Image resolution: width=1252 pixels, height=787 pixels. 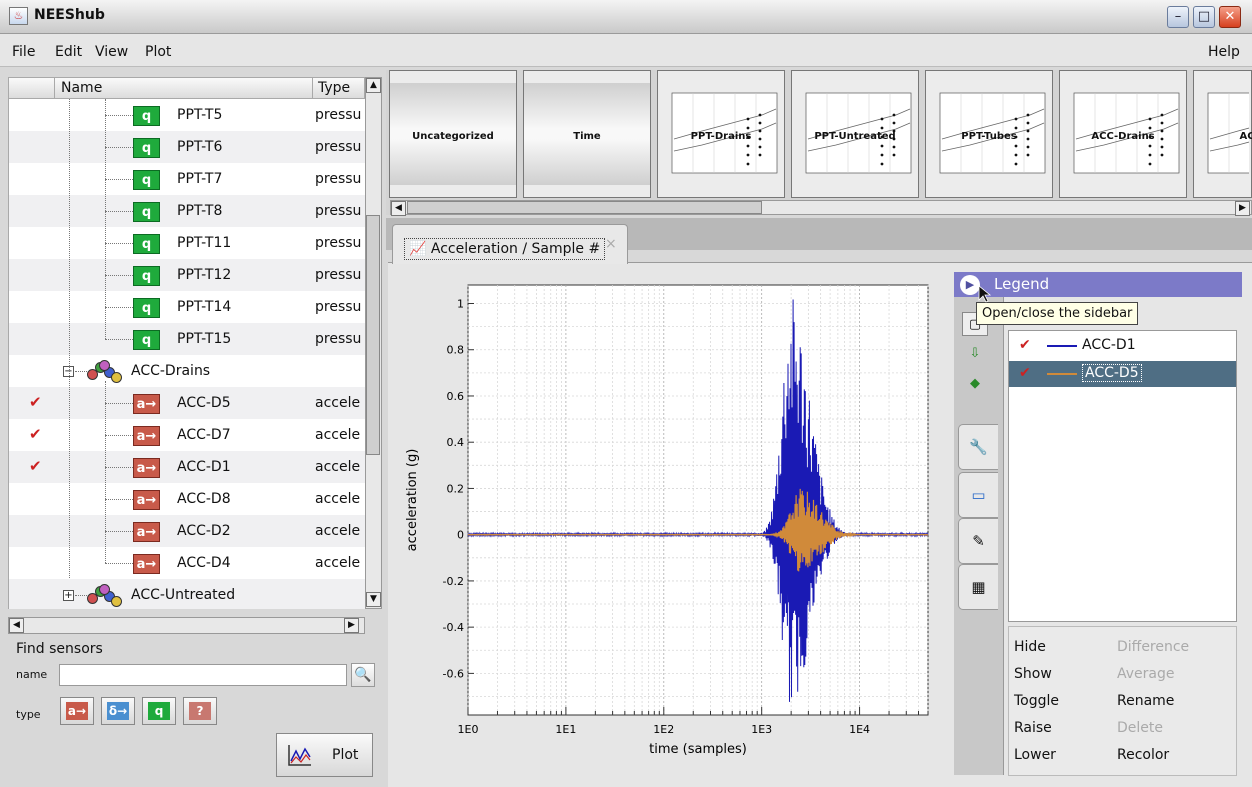 I want to click on tree-row: a→ ACC-D4 accele, so click(x=187, y=563).